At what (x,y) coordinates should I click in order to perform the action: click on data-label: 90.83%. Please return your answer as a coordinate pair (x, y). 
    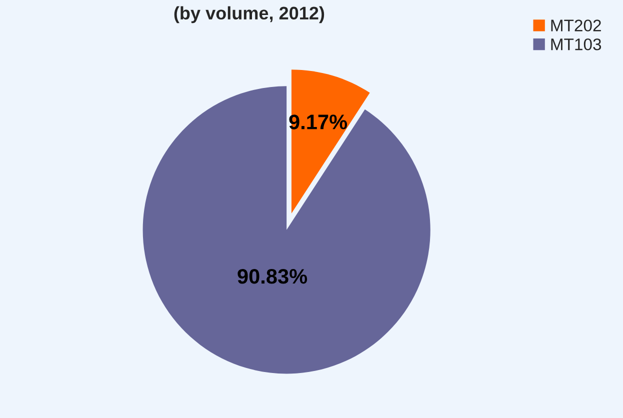
    Looking at the image, I should click on (273, 276).